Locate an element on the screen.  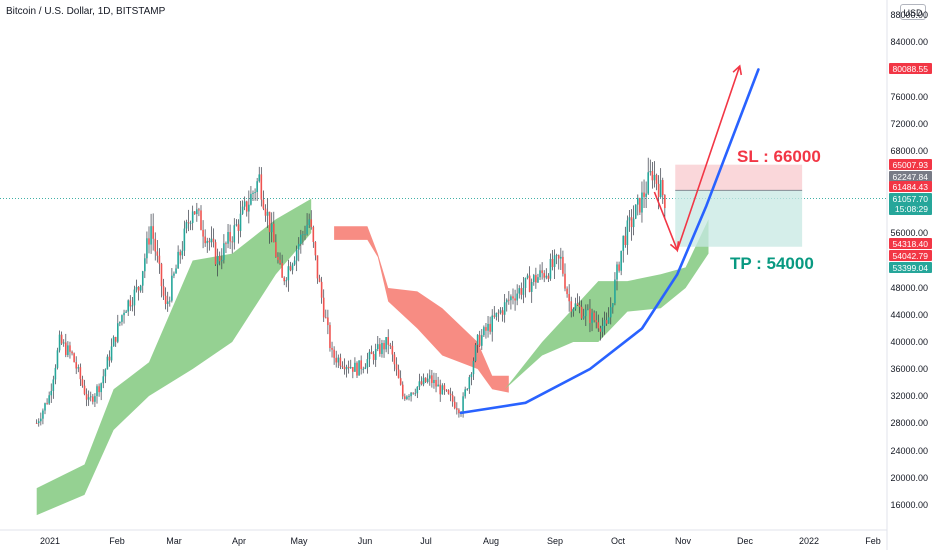
y-tick-label: 84000.00 is located at coordinates (909, 42).